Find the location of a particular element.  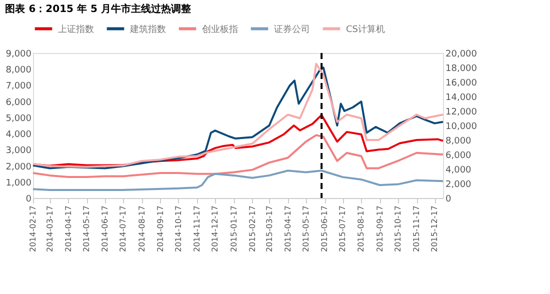

y-tick-label: 3,000 is located at coordinates (19, 151).